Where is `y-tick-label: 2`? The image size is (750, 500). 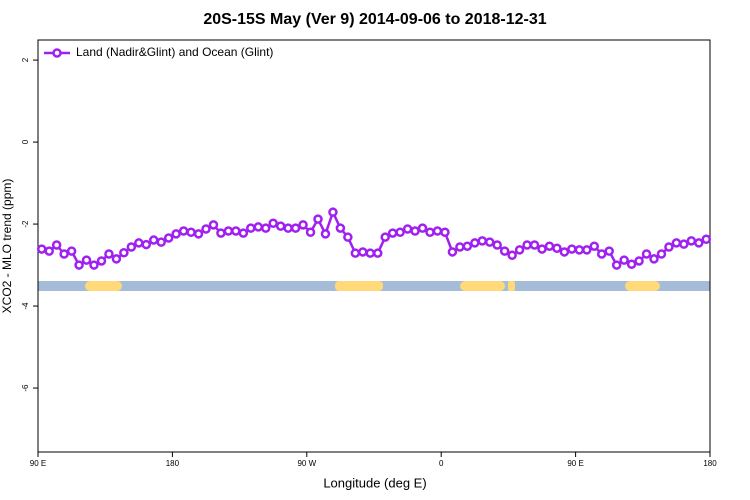 y-tick-label: 2 is located at coordinates (25, 59).